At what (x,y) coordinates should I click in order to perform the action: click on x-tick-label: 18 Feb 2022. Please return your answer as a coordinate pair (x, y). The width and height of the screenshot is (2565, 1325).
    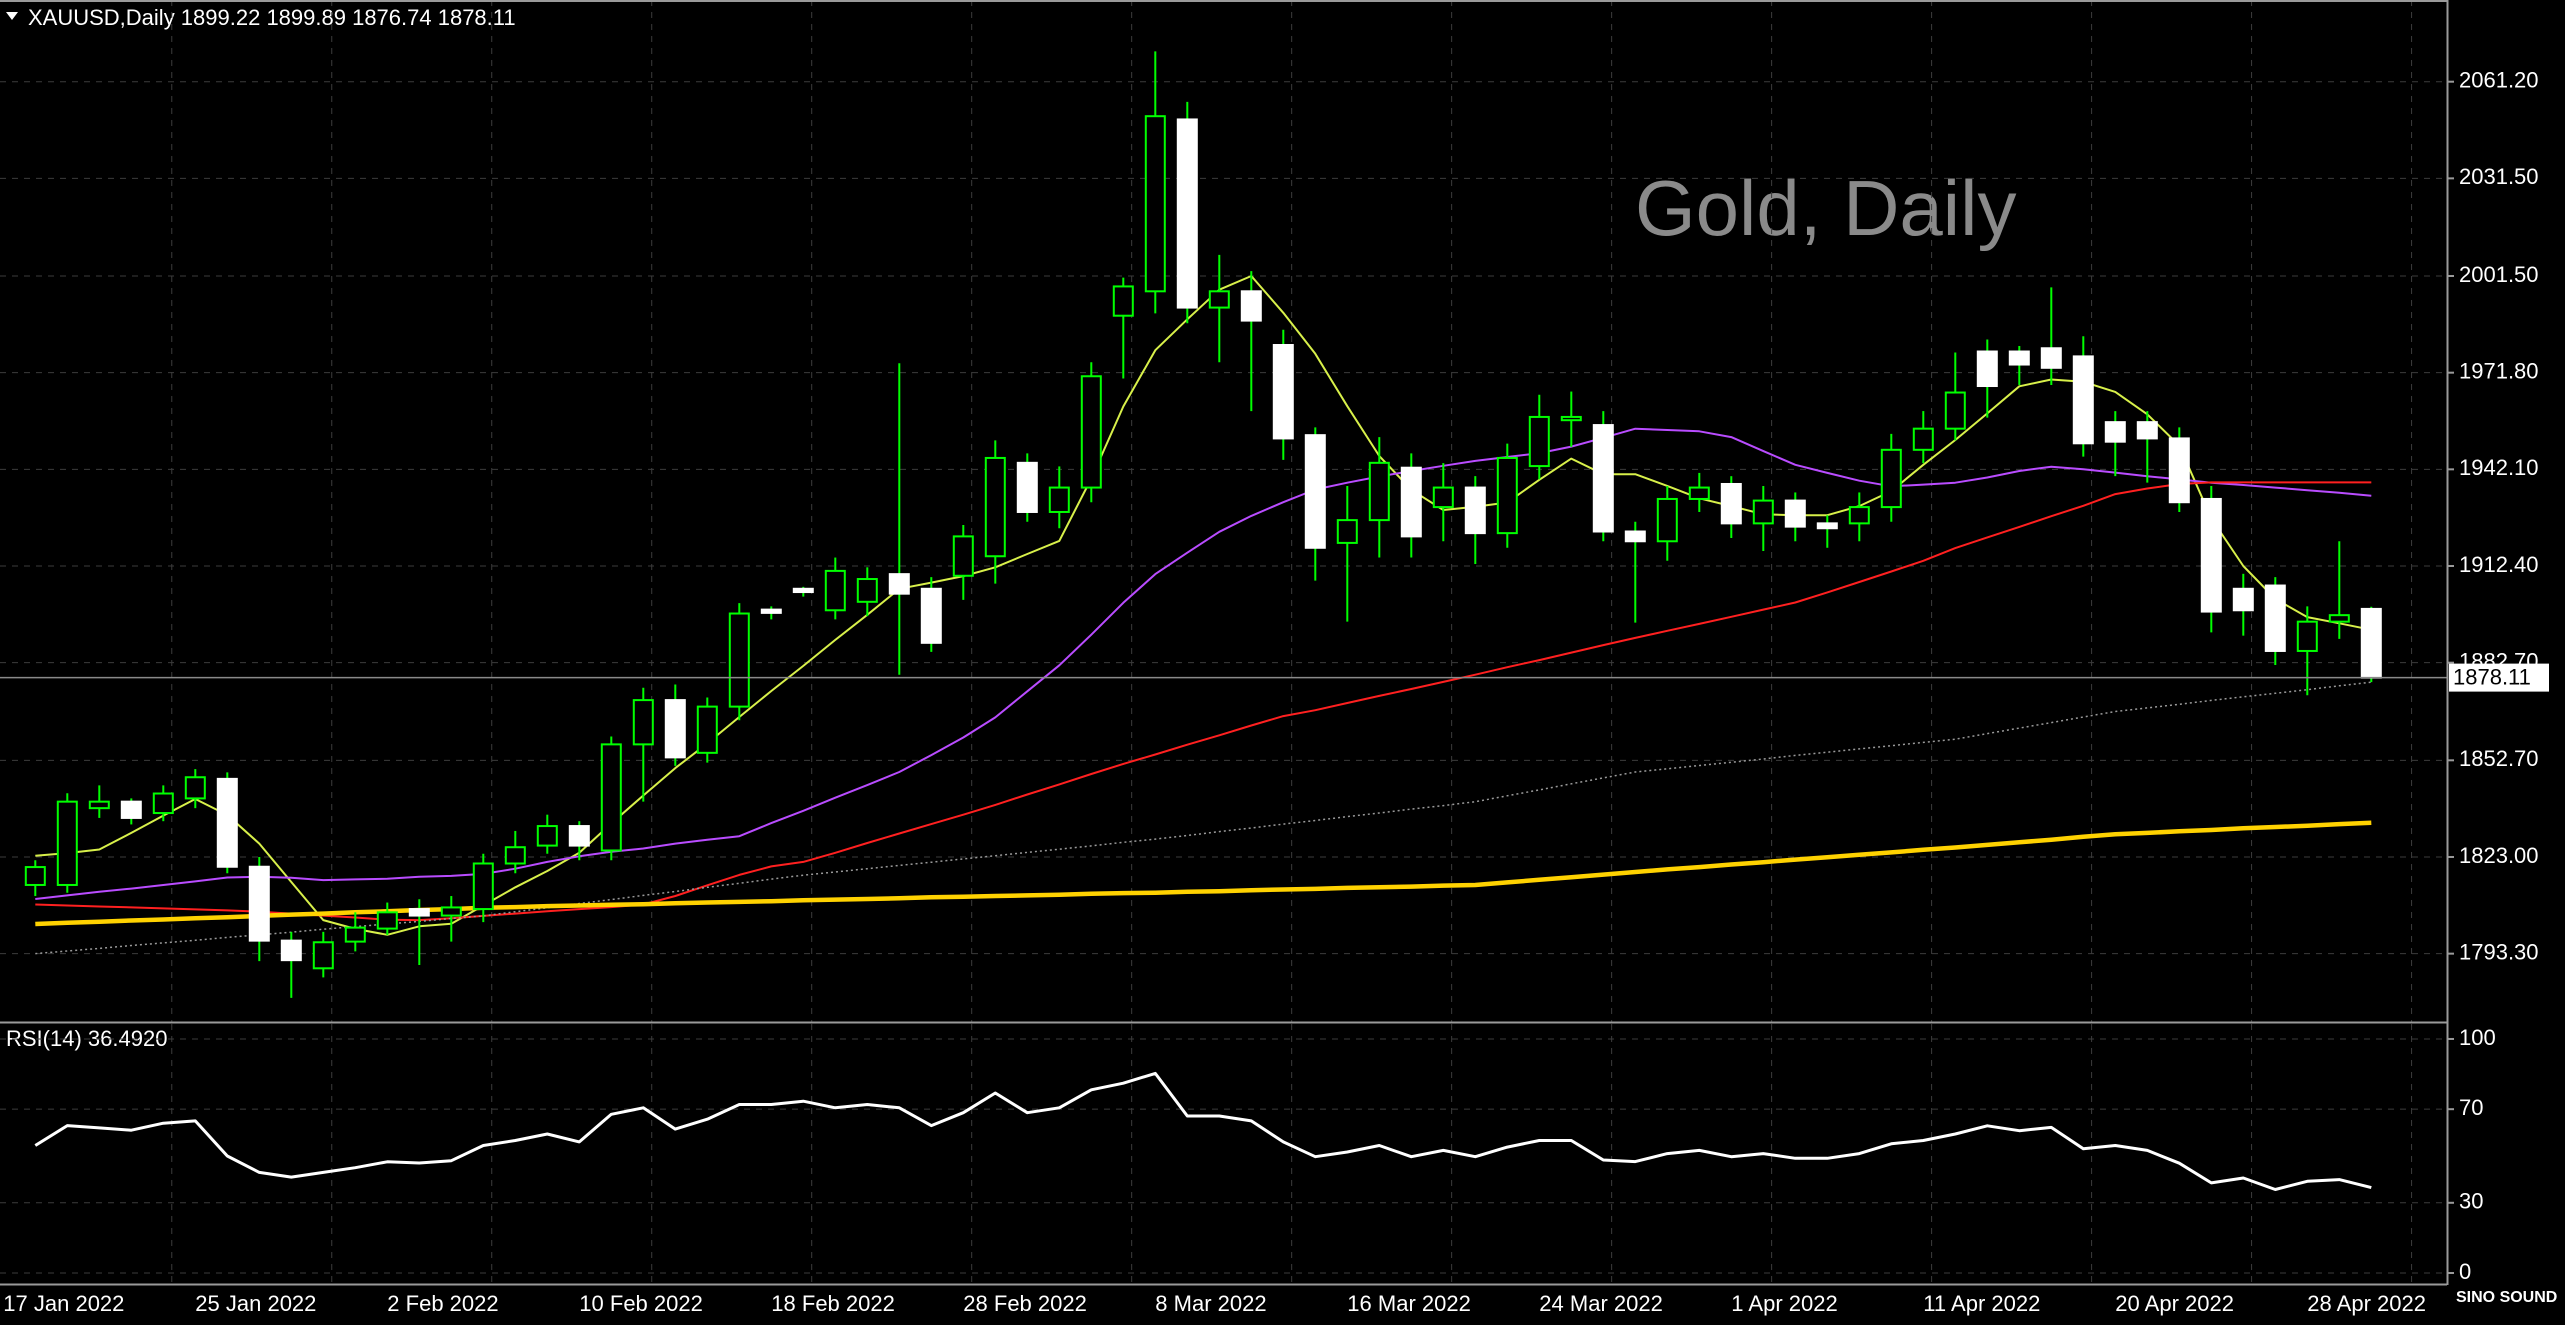
    Looking at the image, I should click on (833, 1303).